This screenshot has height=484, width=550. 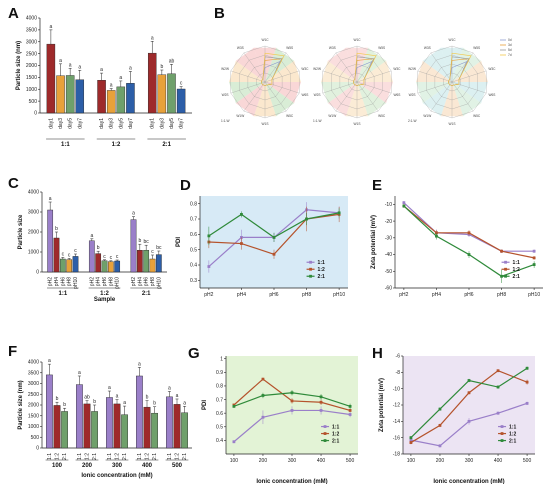 What do you see at coordinates (335, 427) in the screenshot?
I see `legend-label: 1:1` at bounding box center [335, 427].